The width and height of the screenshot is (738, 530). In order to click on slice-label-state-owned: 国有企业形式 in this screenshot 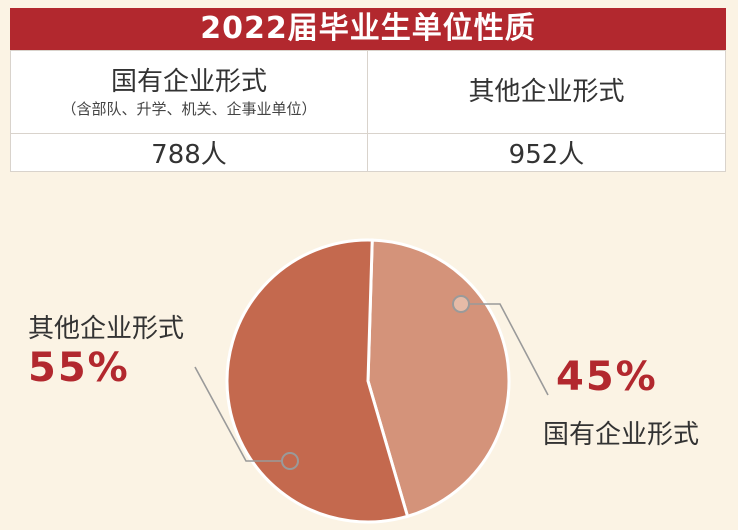, I will do `click(621, 435)`.